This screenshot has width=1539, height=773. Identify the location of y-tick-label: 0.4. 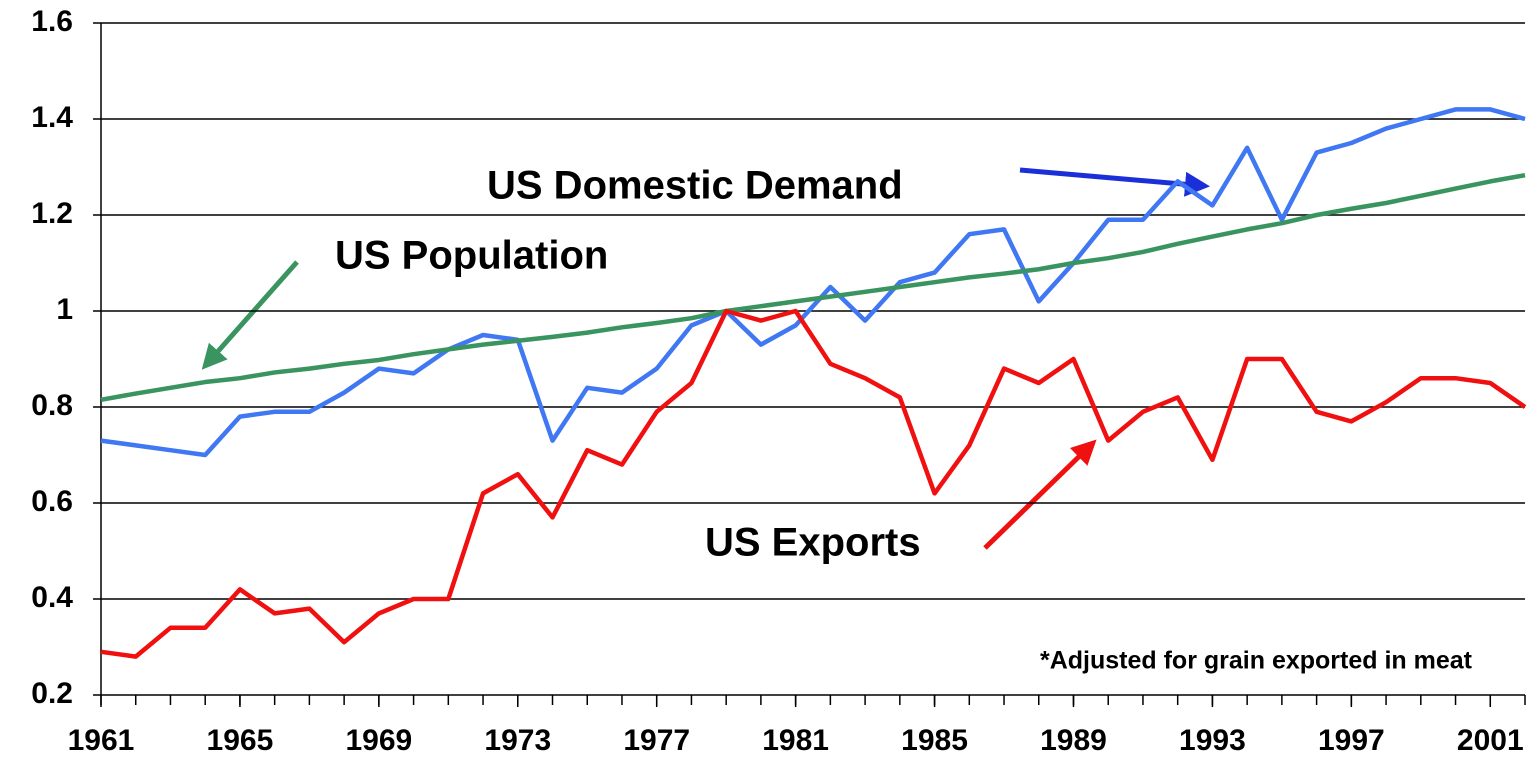
(52, 597).